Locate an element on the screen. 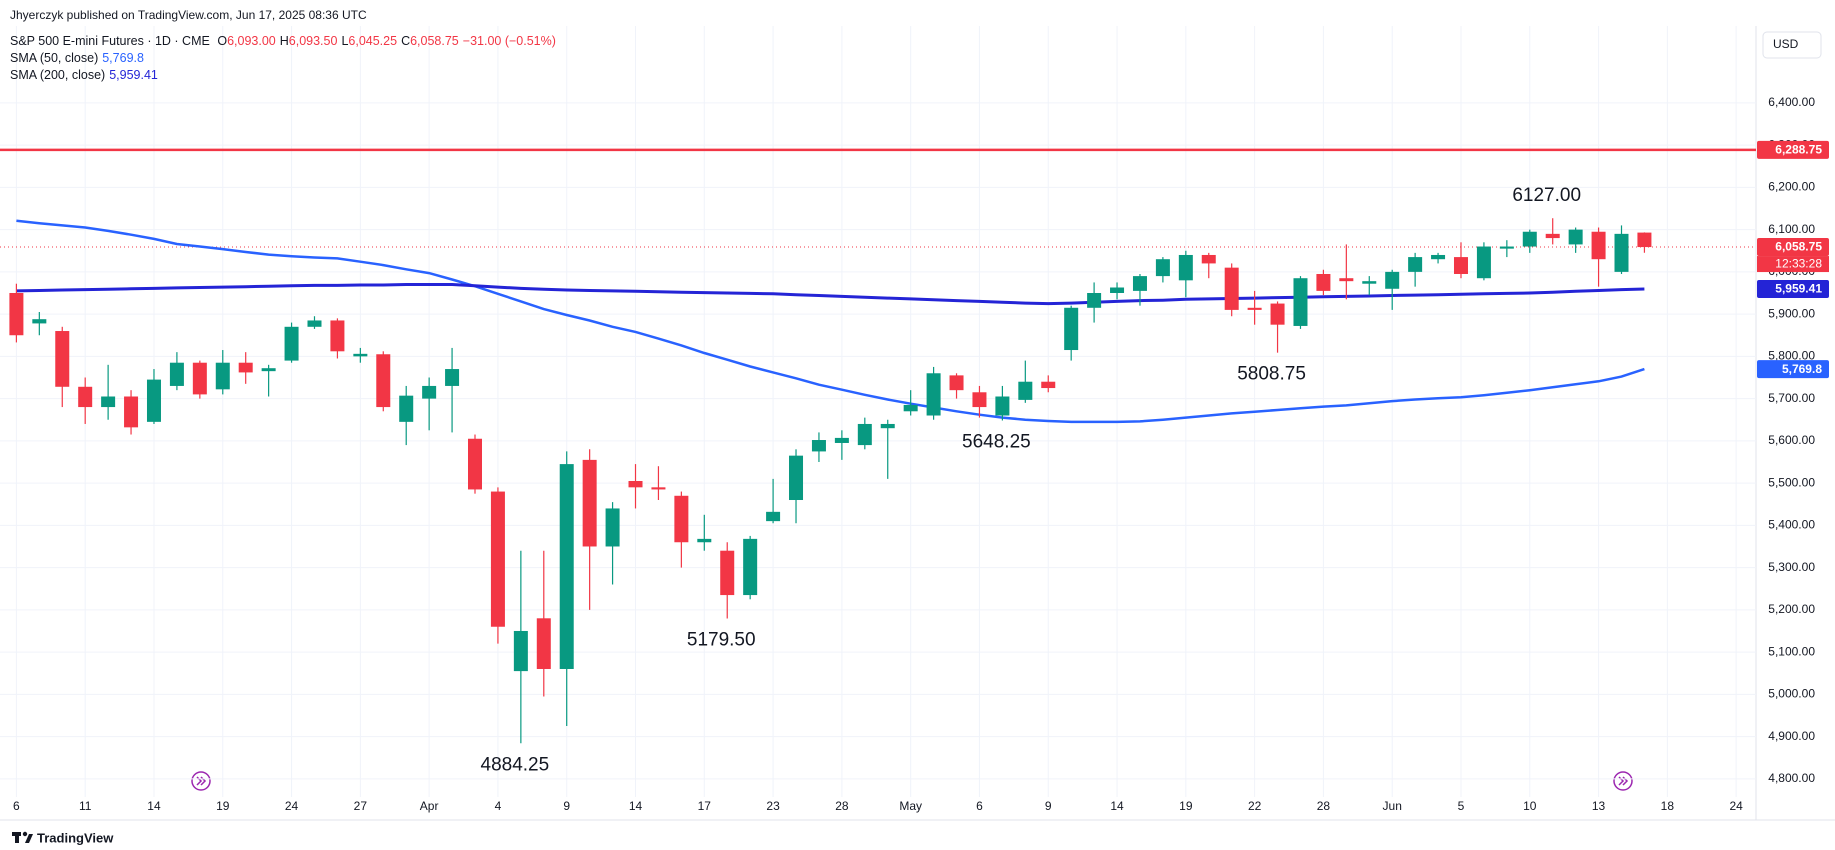 The height and width of the screenshot is (850, 1835). level-badge: 6,288.75 is located at coordinates (1798, 150).